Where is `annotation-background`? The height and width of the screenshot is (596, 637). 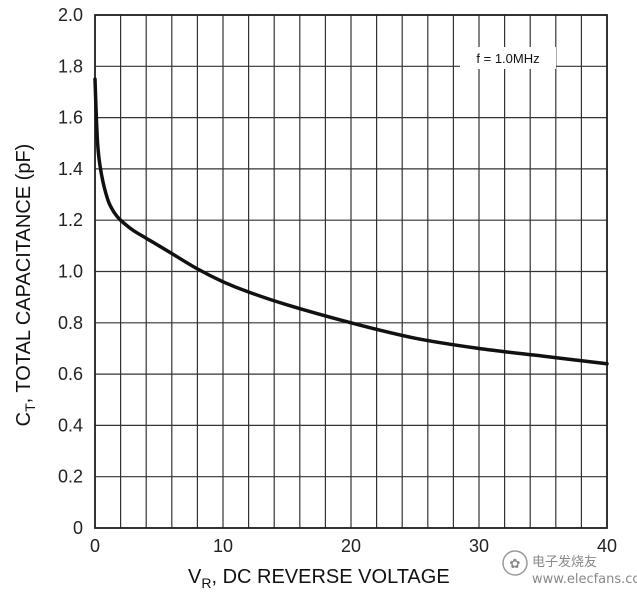 annotation-background is located at coordinates (508, 58).